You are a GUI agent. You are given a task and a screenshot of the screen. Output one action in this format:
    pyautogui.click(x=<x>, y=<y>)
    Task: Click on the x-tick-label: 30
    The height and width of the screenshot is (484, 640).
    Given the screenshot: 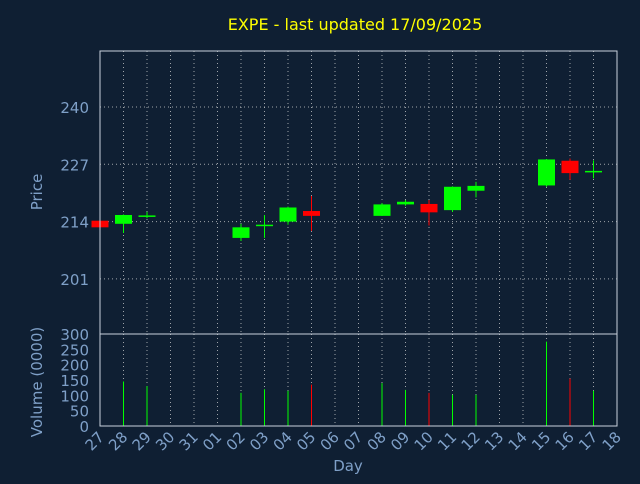 What is the action you would take?
    pyautogui.click(x=165, y=441)
    